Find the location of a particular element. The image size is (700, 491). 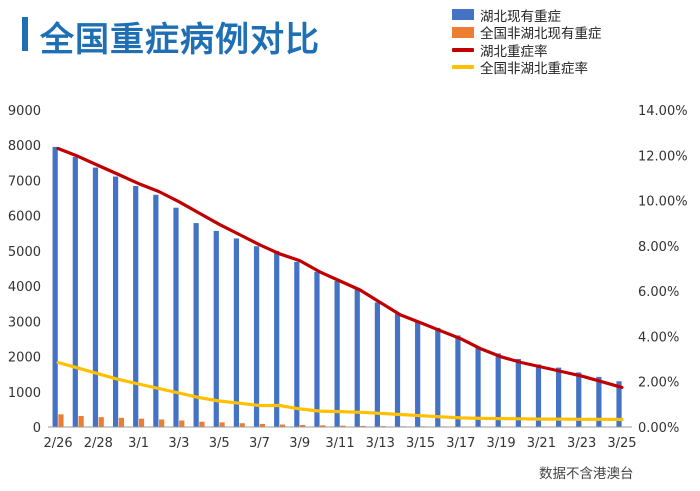

bar-nonhubei-3/4 is located at coordinates (202, 424).